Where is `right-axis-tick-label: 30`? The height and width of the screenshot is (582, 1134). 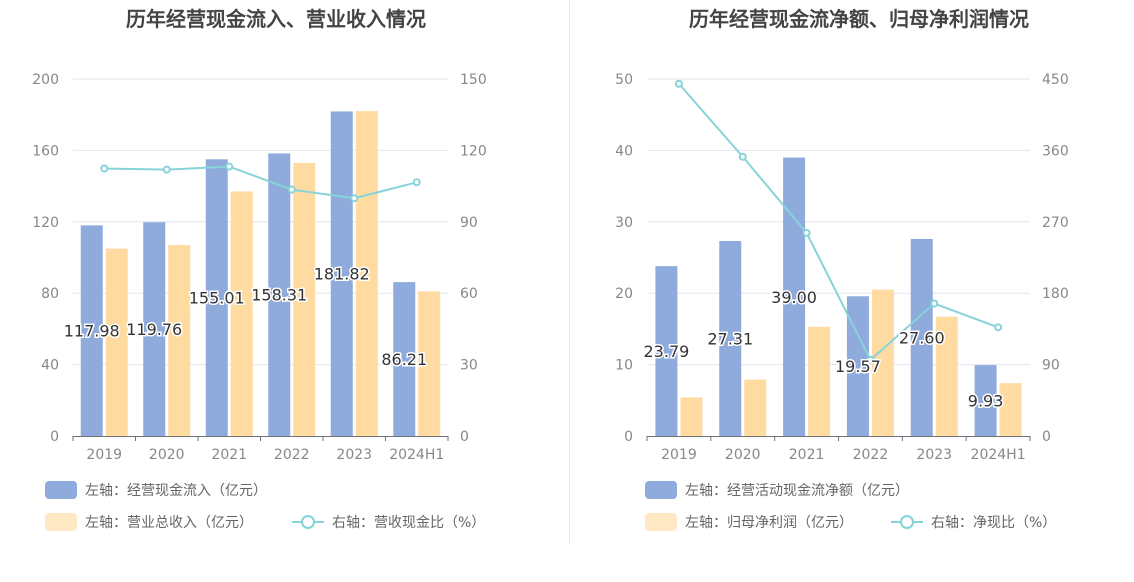 right-axis-tick-label: 30 is located at coordinates (469, 366).